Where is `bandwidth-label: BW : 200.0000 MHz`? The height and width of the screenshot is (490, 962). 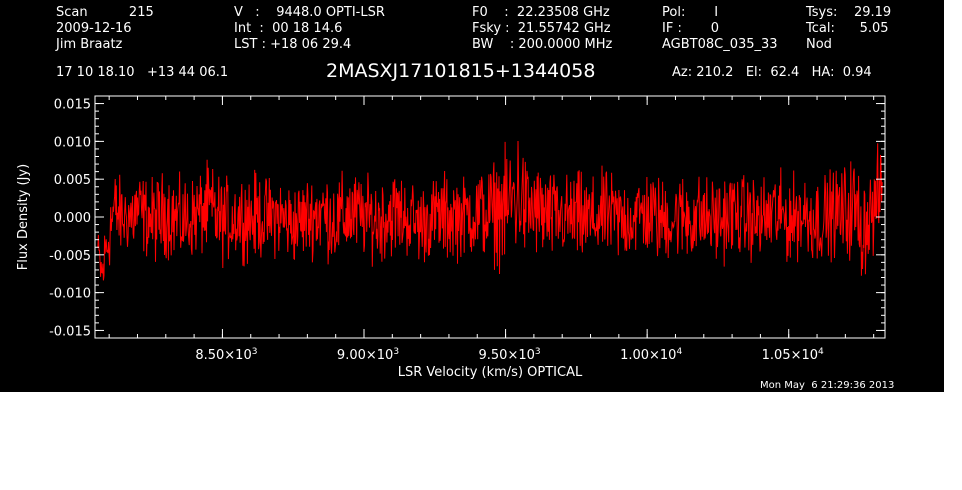 bandwidth-label: BW : 200.0000 MHz is located at coordinates (542, 44).